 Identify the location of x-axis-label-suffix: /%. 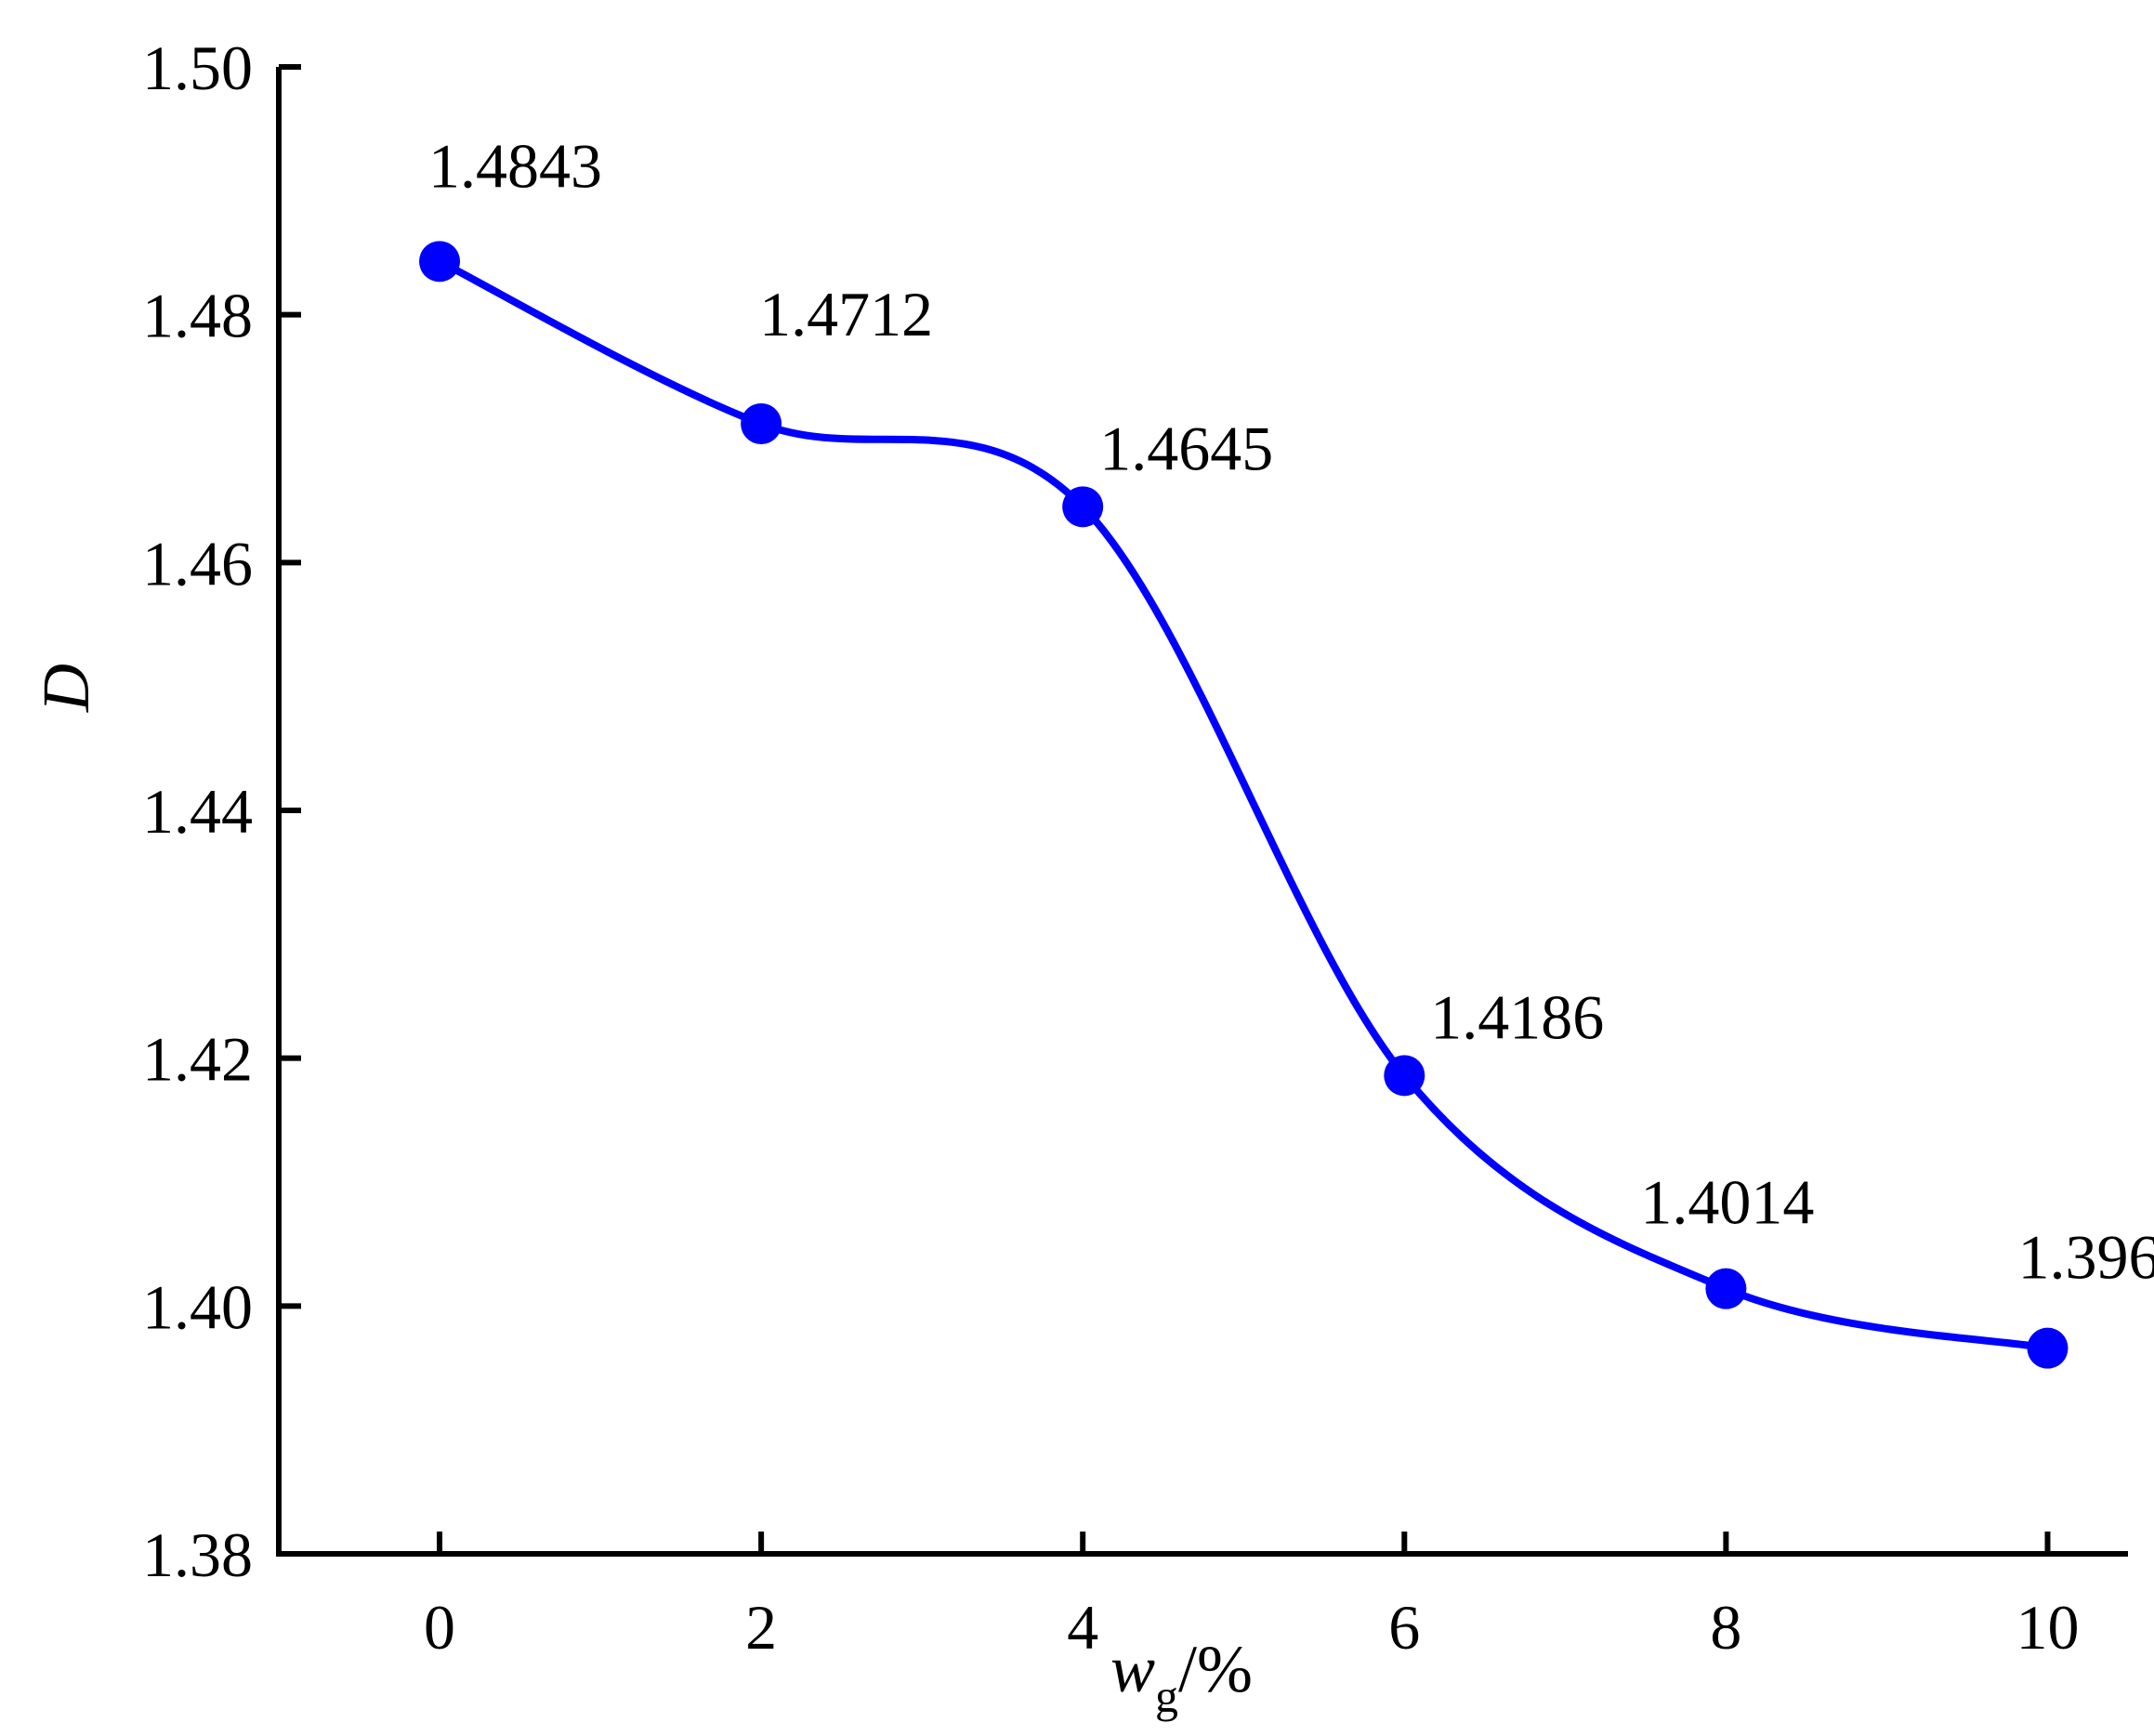
(1216, 1669).